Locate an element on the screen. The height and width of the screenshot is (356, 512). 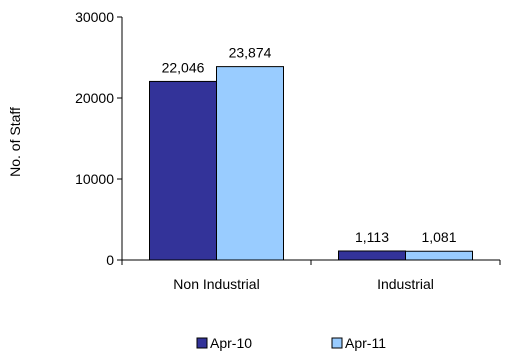
y-axis-label: No. of Staff is located at coordinates (15, 142).